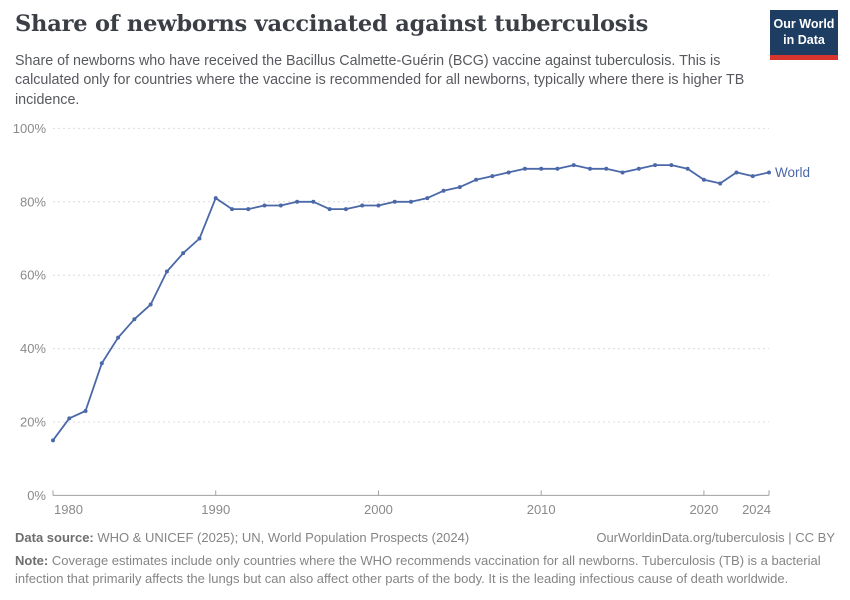 The image size is (850, 600). What do you see at coordinates (804, 24) in the screenshot?
I see `owid-logo-line1: Our World` at bounding box center [804, 24].